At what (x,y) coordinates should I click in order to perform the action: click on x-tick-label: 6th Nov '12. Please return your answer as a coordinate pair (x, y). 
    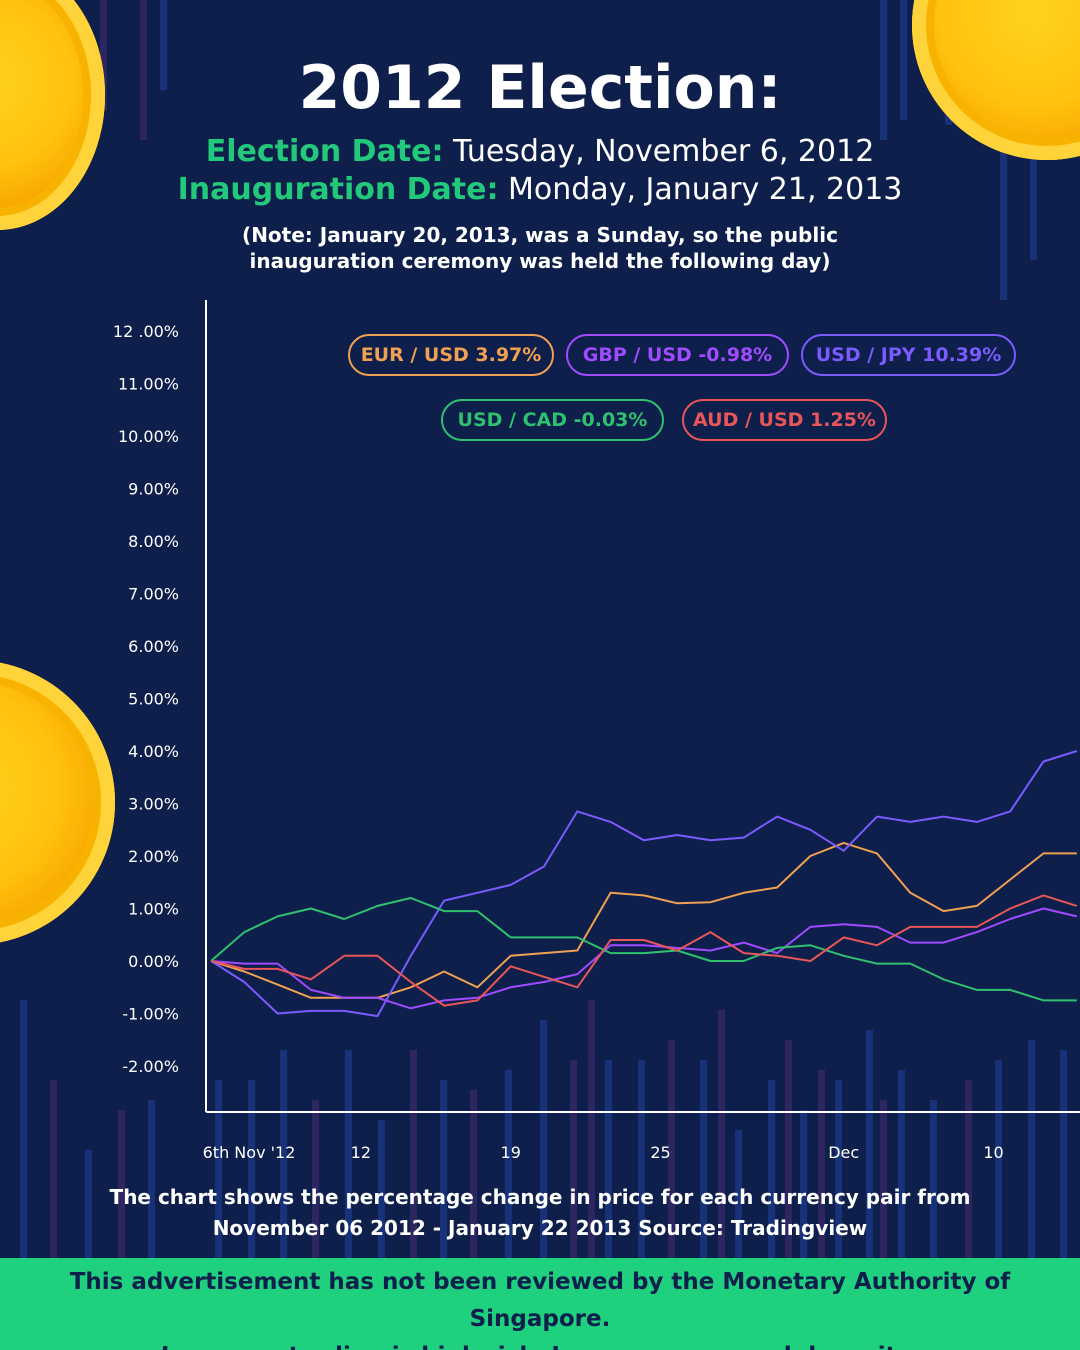
    Looking at the image, I should click on (249, 1152).